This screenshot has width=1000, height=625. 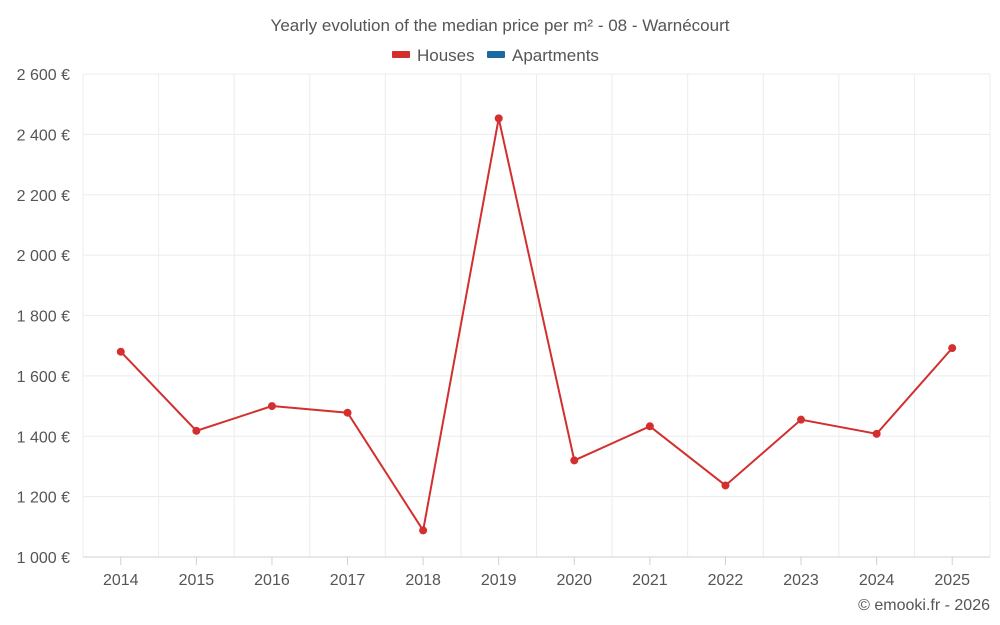 I want to click on y-tick-label: 2 200 €, so click(x=43, y=196).